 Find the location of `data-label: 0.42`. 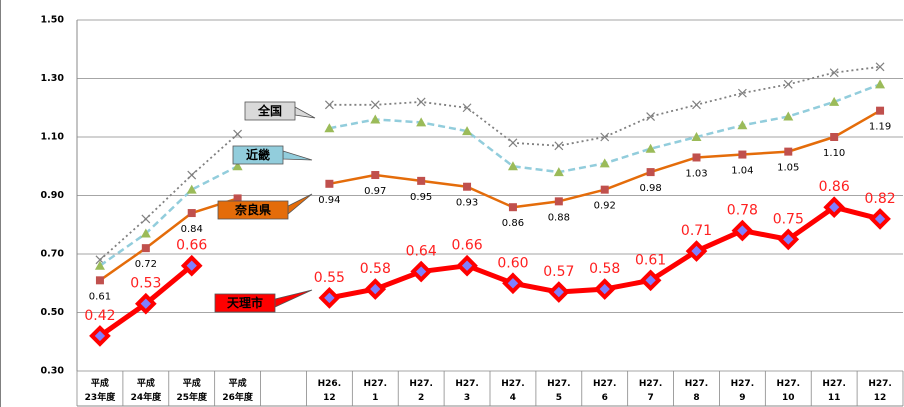

data-label: 0.42 is located at coordinates (99, 316).